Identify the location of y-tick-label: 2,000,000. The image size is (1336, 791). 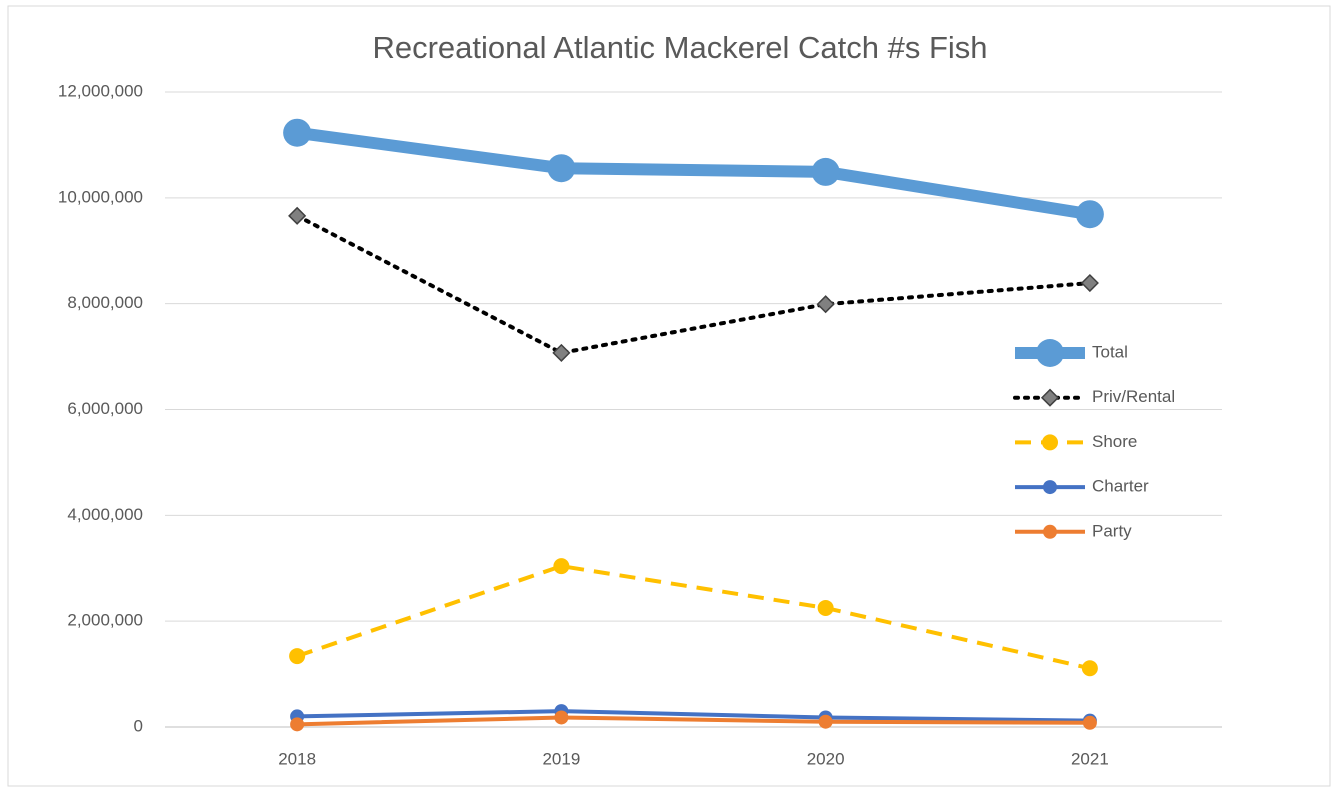
(105, 620).